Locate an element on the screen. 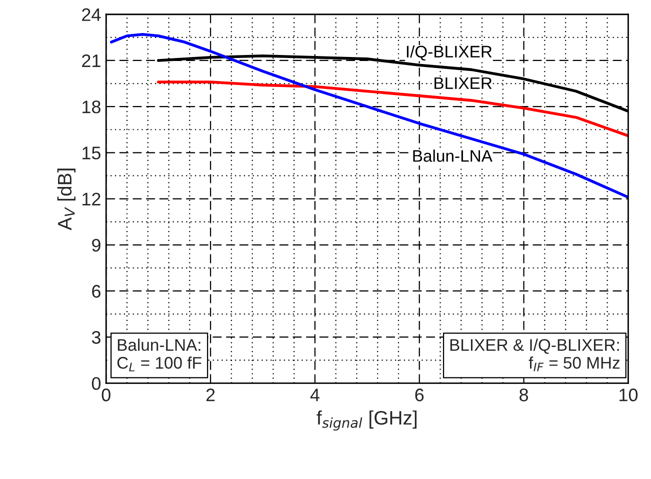 This screenshot has height=479, width=651. y-tick-label: 12 is located at coordinates (91, 199).